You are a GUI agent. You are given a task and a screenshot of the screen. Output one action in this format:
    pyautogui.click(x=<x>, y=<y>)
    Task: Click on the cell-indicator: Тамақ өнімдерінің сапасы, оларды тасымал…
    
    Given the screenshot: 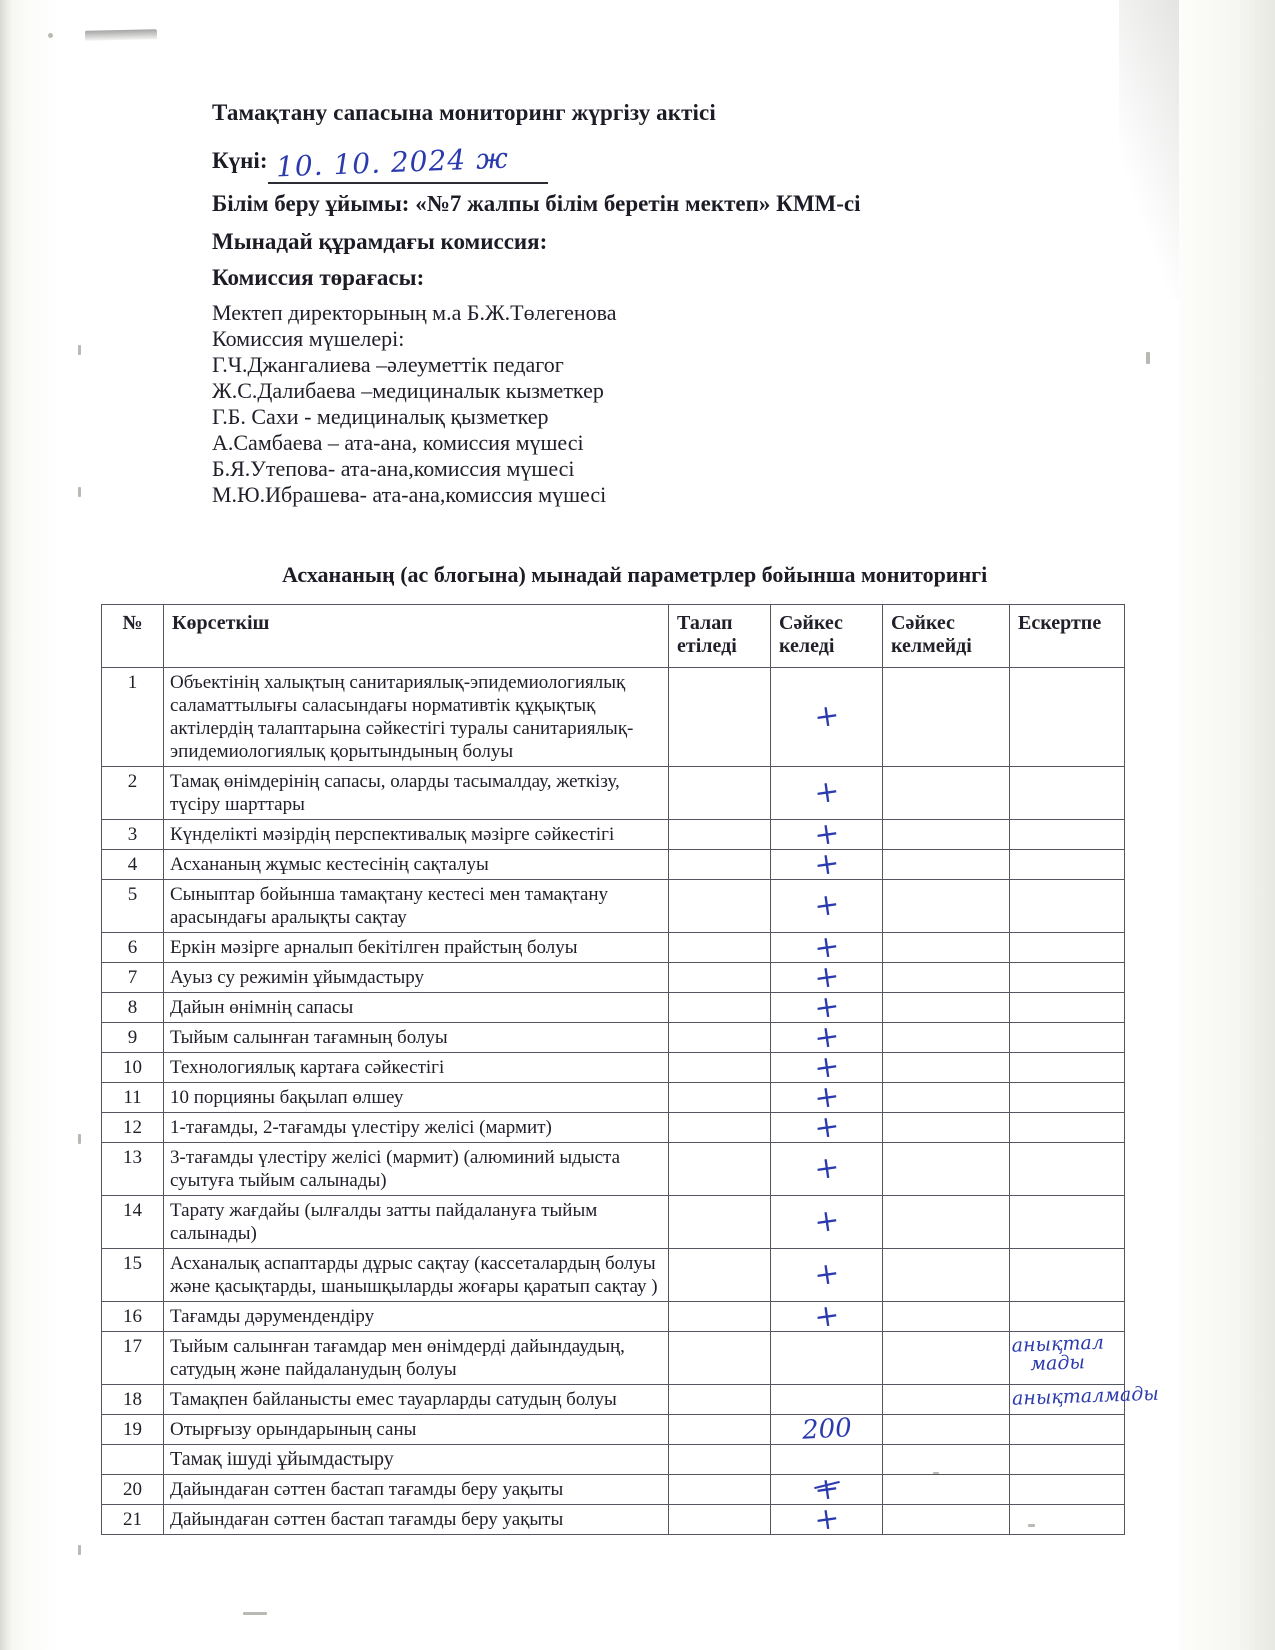 What is the action you would take?
    pyautogui.click(x=416, y=793)
    